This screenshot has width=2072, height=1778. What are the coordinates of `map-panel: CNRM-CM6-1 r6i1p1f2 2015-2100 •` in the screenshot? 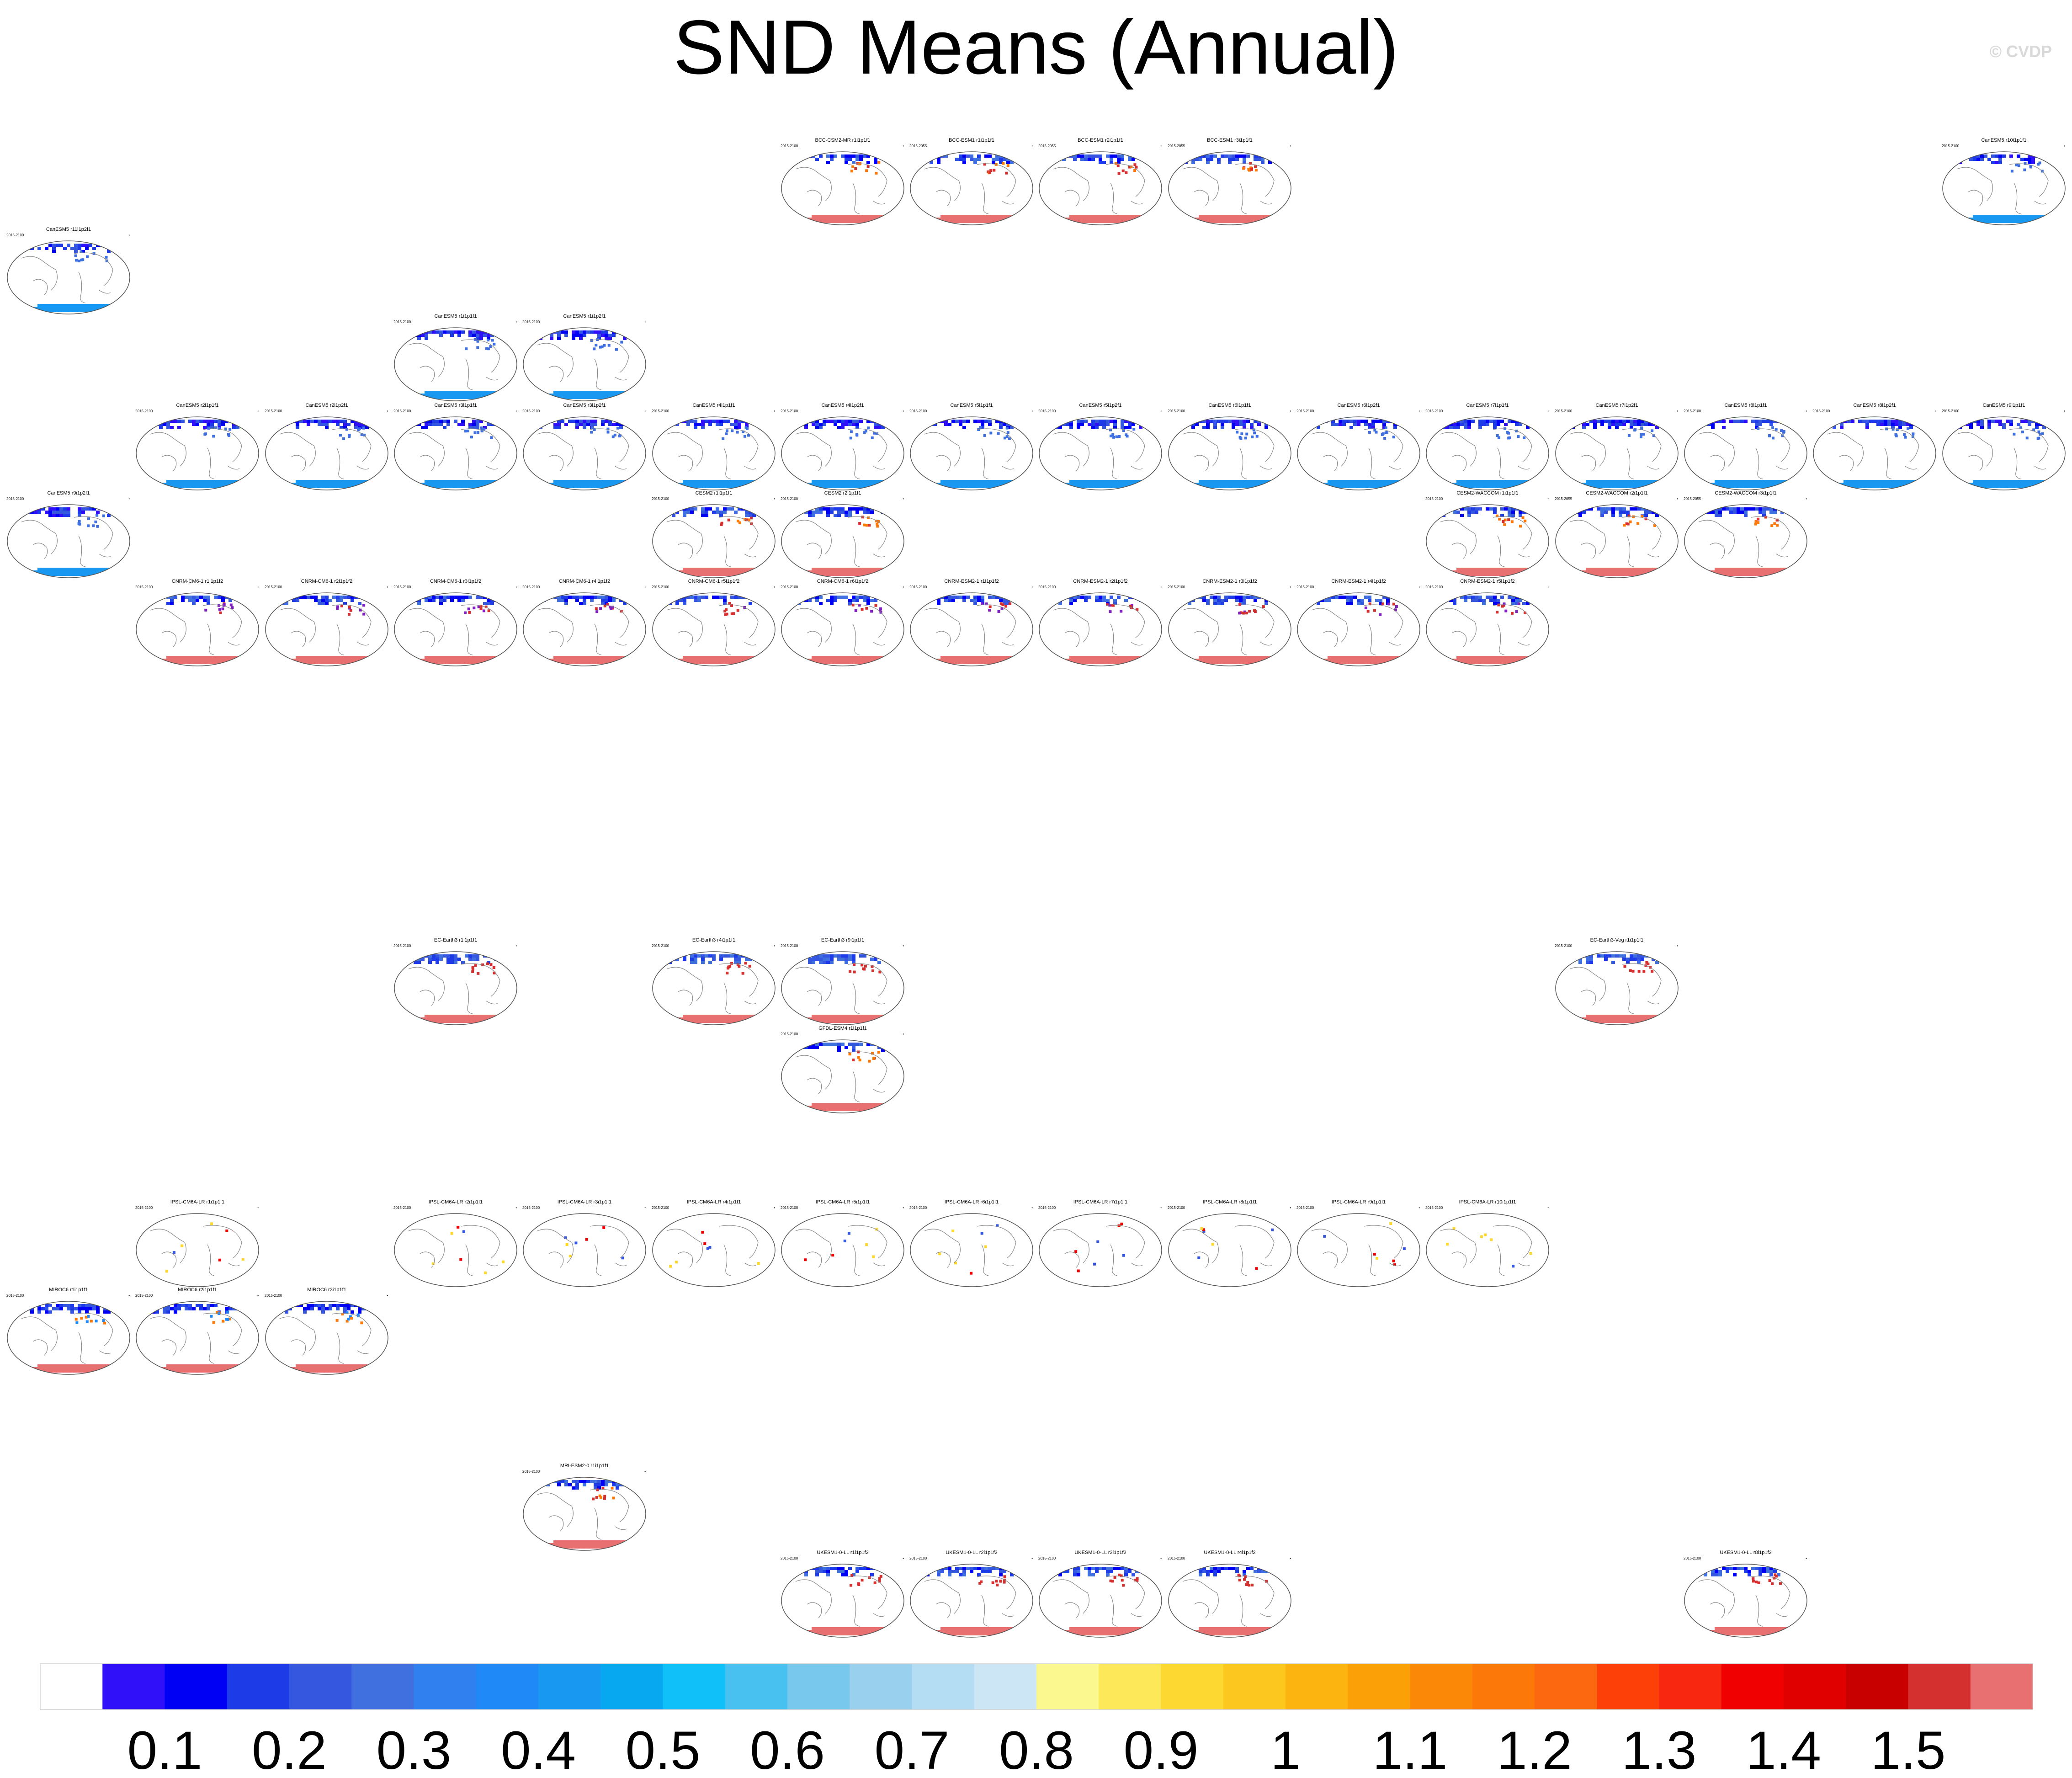 It's located at (843, 623).